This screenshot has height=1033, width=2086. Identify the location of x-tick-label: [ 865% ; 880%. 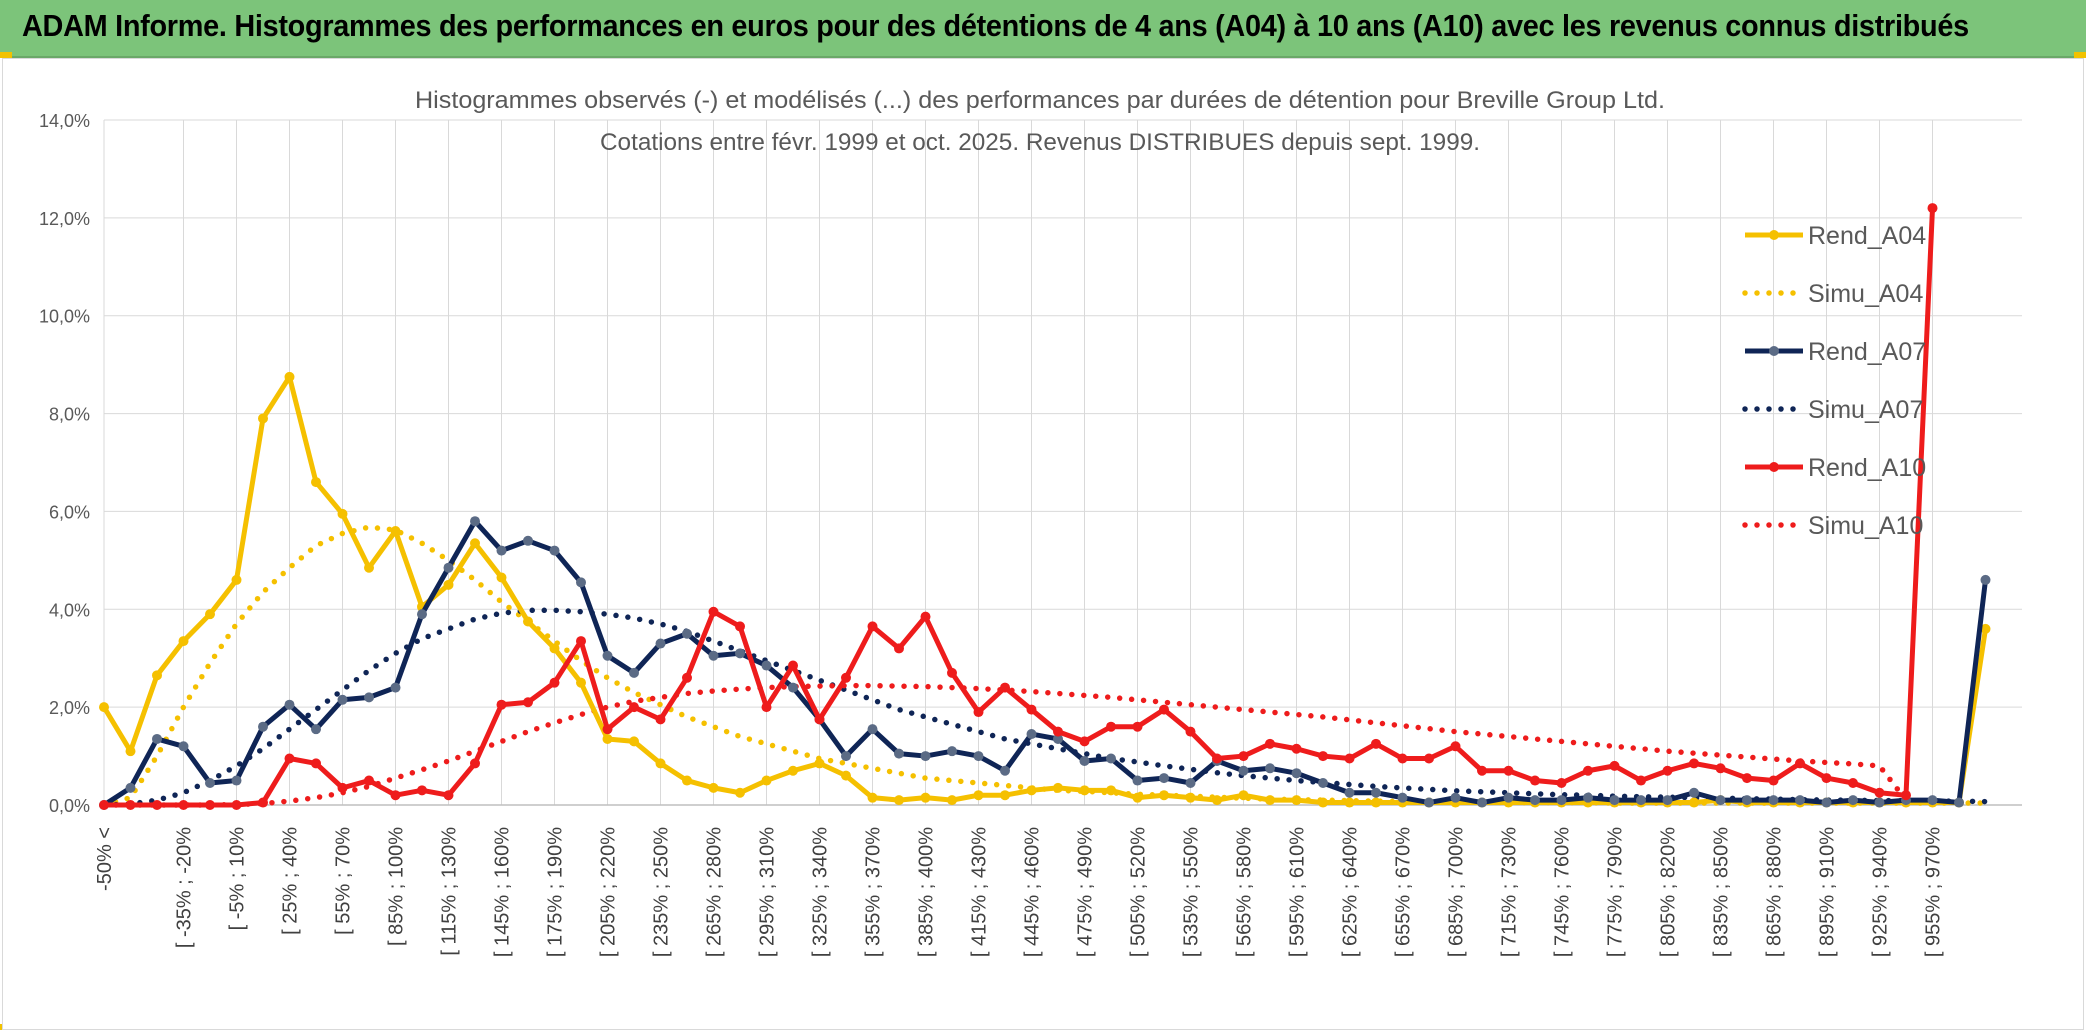
(1775, 892).